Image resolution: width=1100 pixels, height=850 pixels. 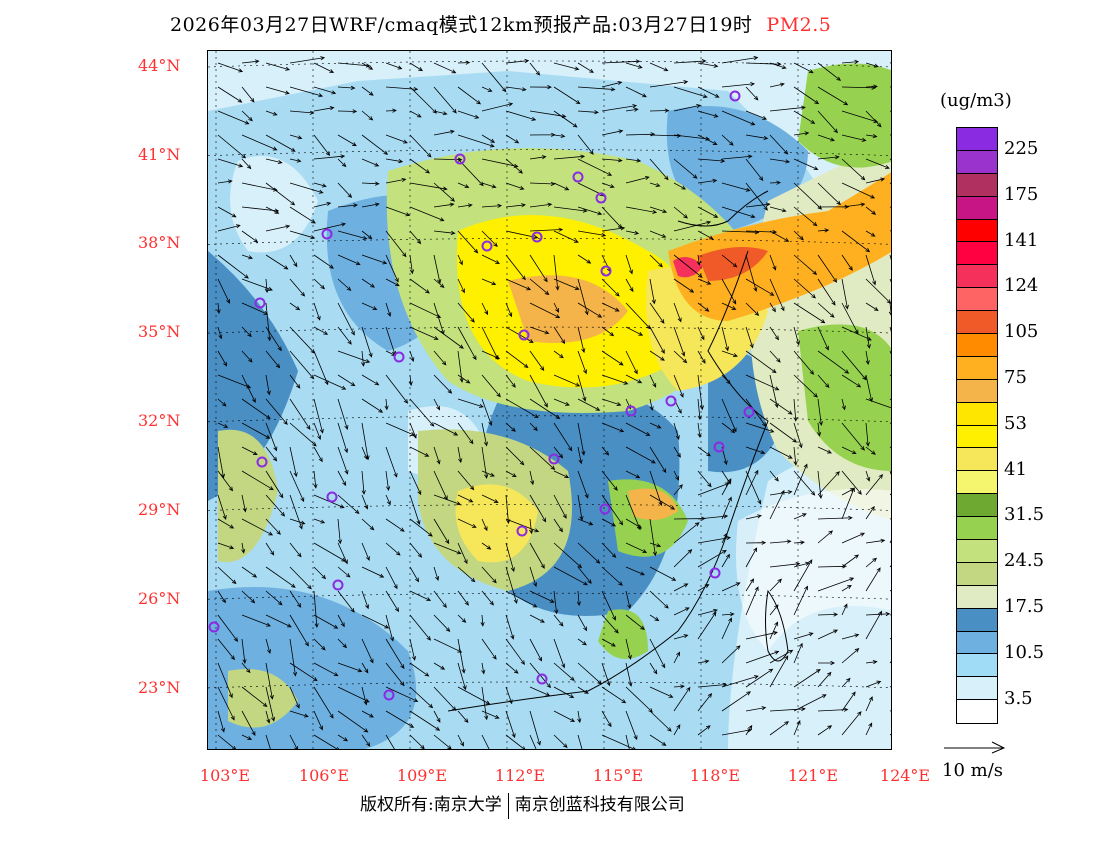 What do you see at coordinates (422, 775) in the screenshot?
I see `lon-label-109e: 109°E` at bounding box center [422, 775].